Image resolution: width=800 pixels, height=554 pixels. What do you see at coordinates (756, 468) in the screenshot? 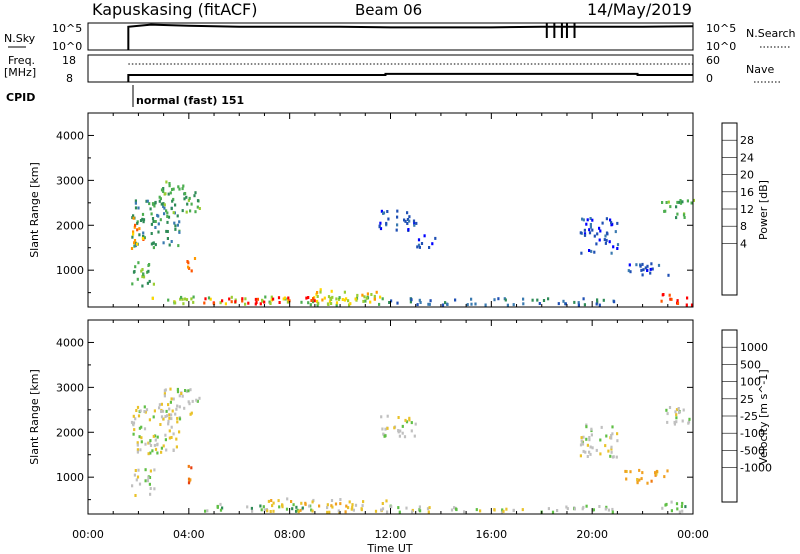
I see `colorbar-tick-label: -1000` at bounding box center [756, 468].